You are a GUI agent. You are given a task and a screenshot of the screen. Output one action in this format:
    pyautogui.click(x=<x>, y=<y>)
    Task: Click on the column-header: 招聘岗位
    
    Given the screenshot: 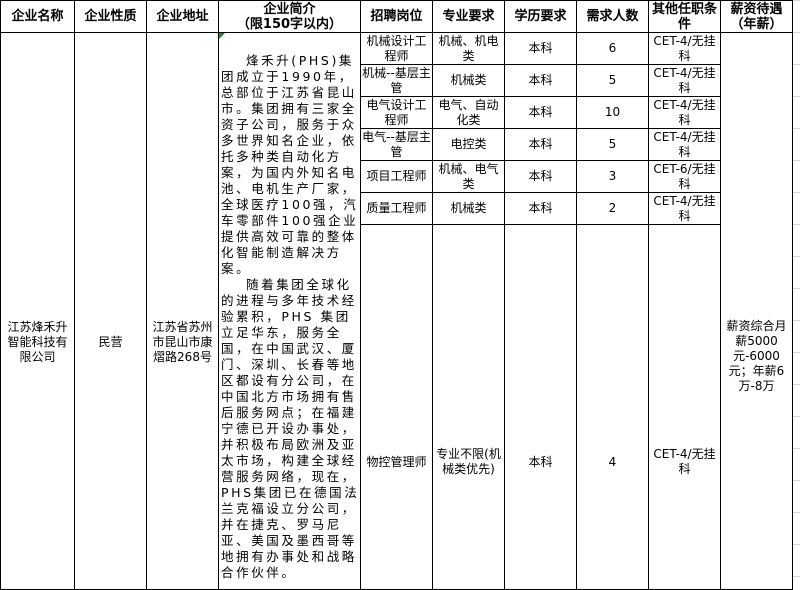 What is the action you would take?
    pyautogui.click(x=396, y=16)
    